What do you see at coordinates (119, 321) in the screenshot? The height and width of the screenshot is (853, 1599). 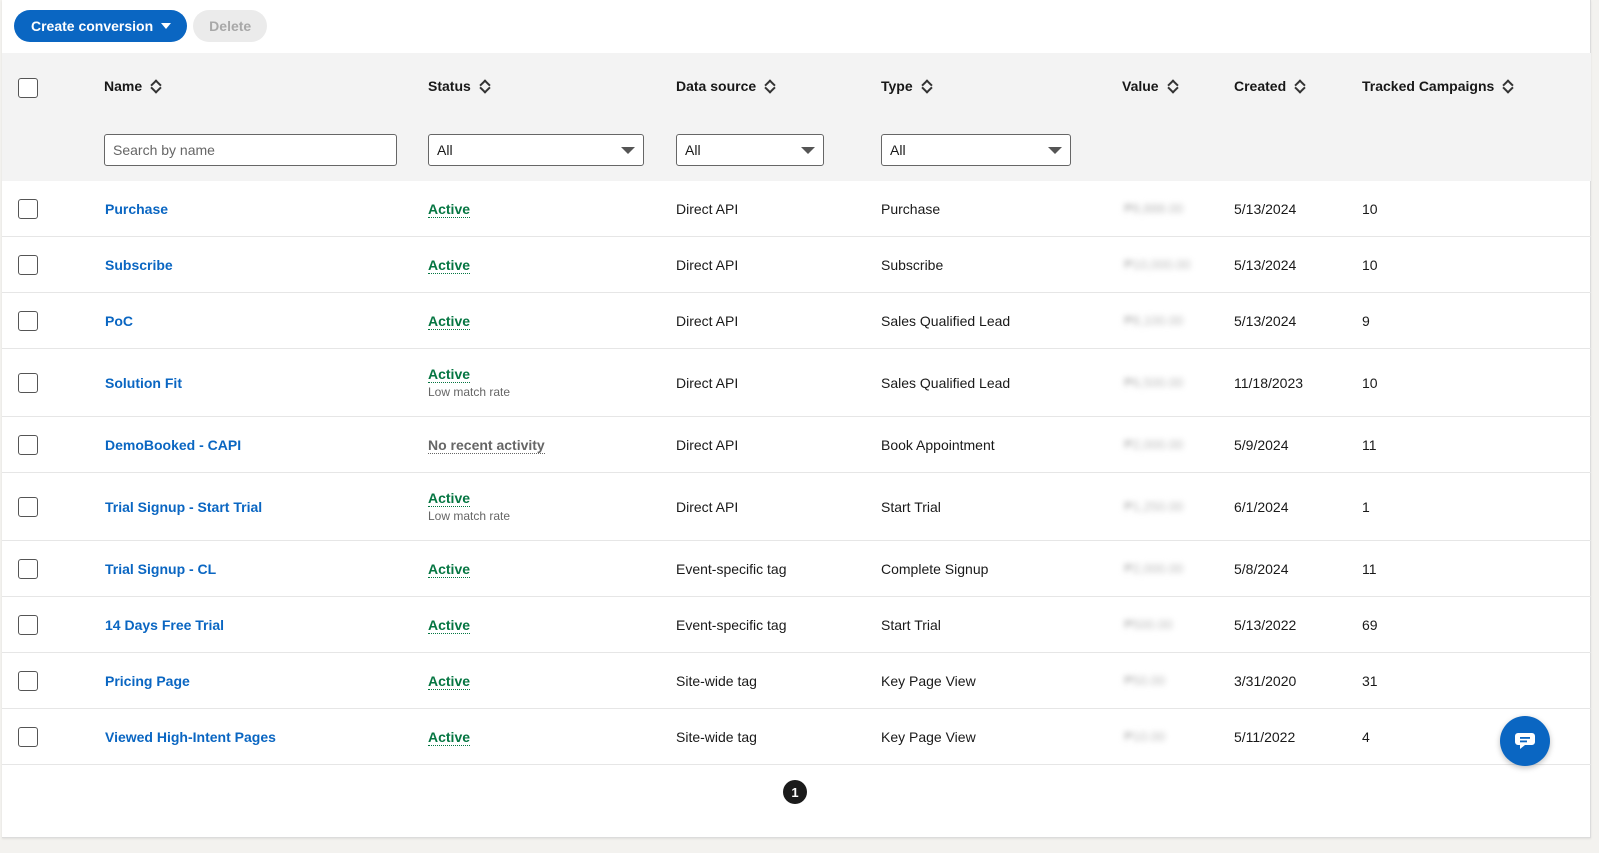 I see `conversion-name-link: PoC` at bounding box center [119, 321].